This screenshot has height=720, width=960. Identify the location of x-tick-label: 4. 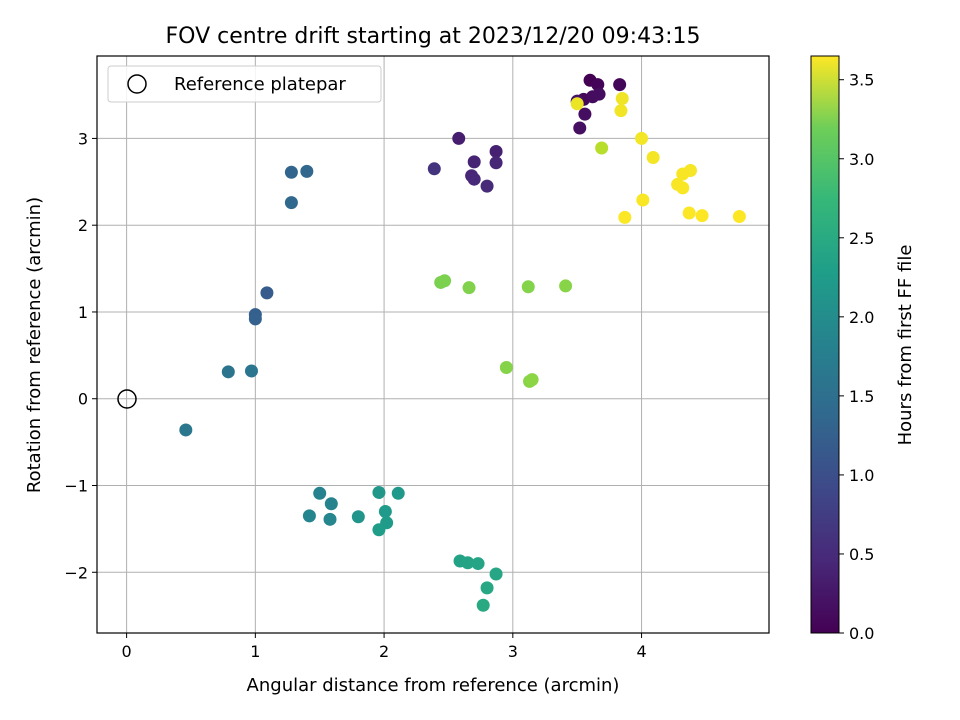
(641, 651).